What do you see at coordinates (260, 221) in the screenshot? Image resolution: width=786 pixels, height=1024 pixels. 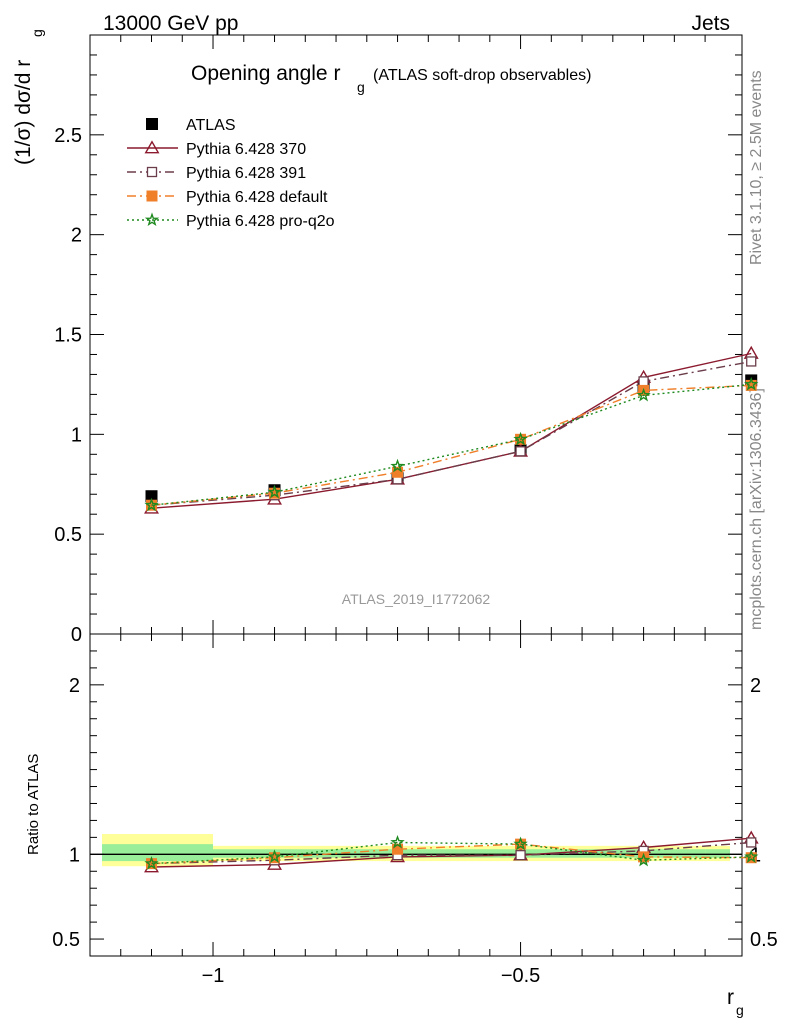 I see `legend-label: Pythia 6.428 pro-q2o` at bounding box center [260, 221].